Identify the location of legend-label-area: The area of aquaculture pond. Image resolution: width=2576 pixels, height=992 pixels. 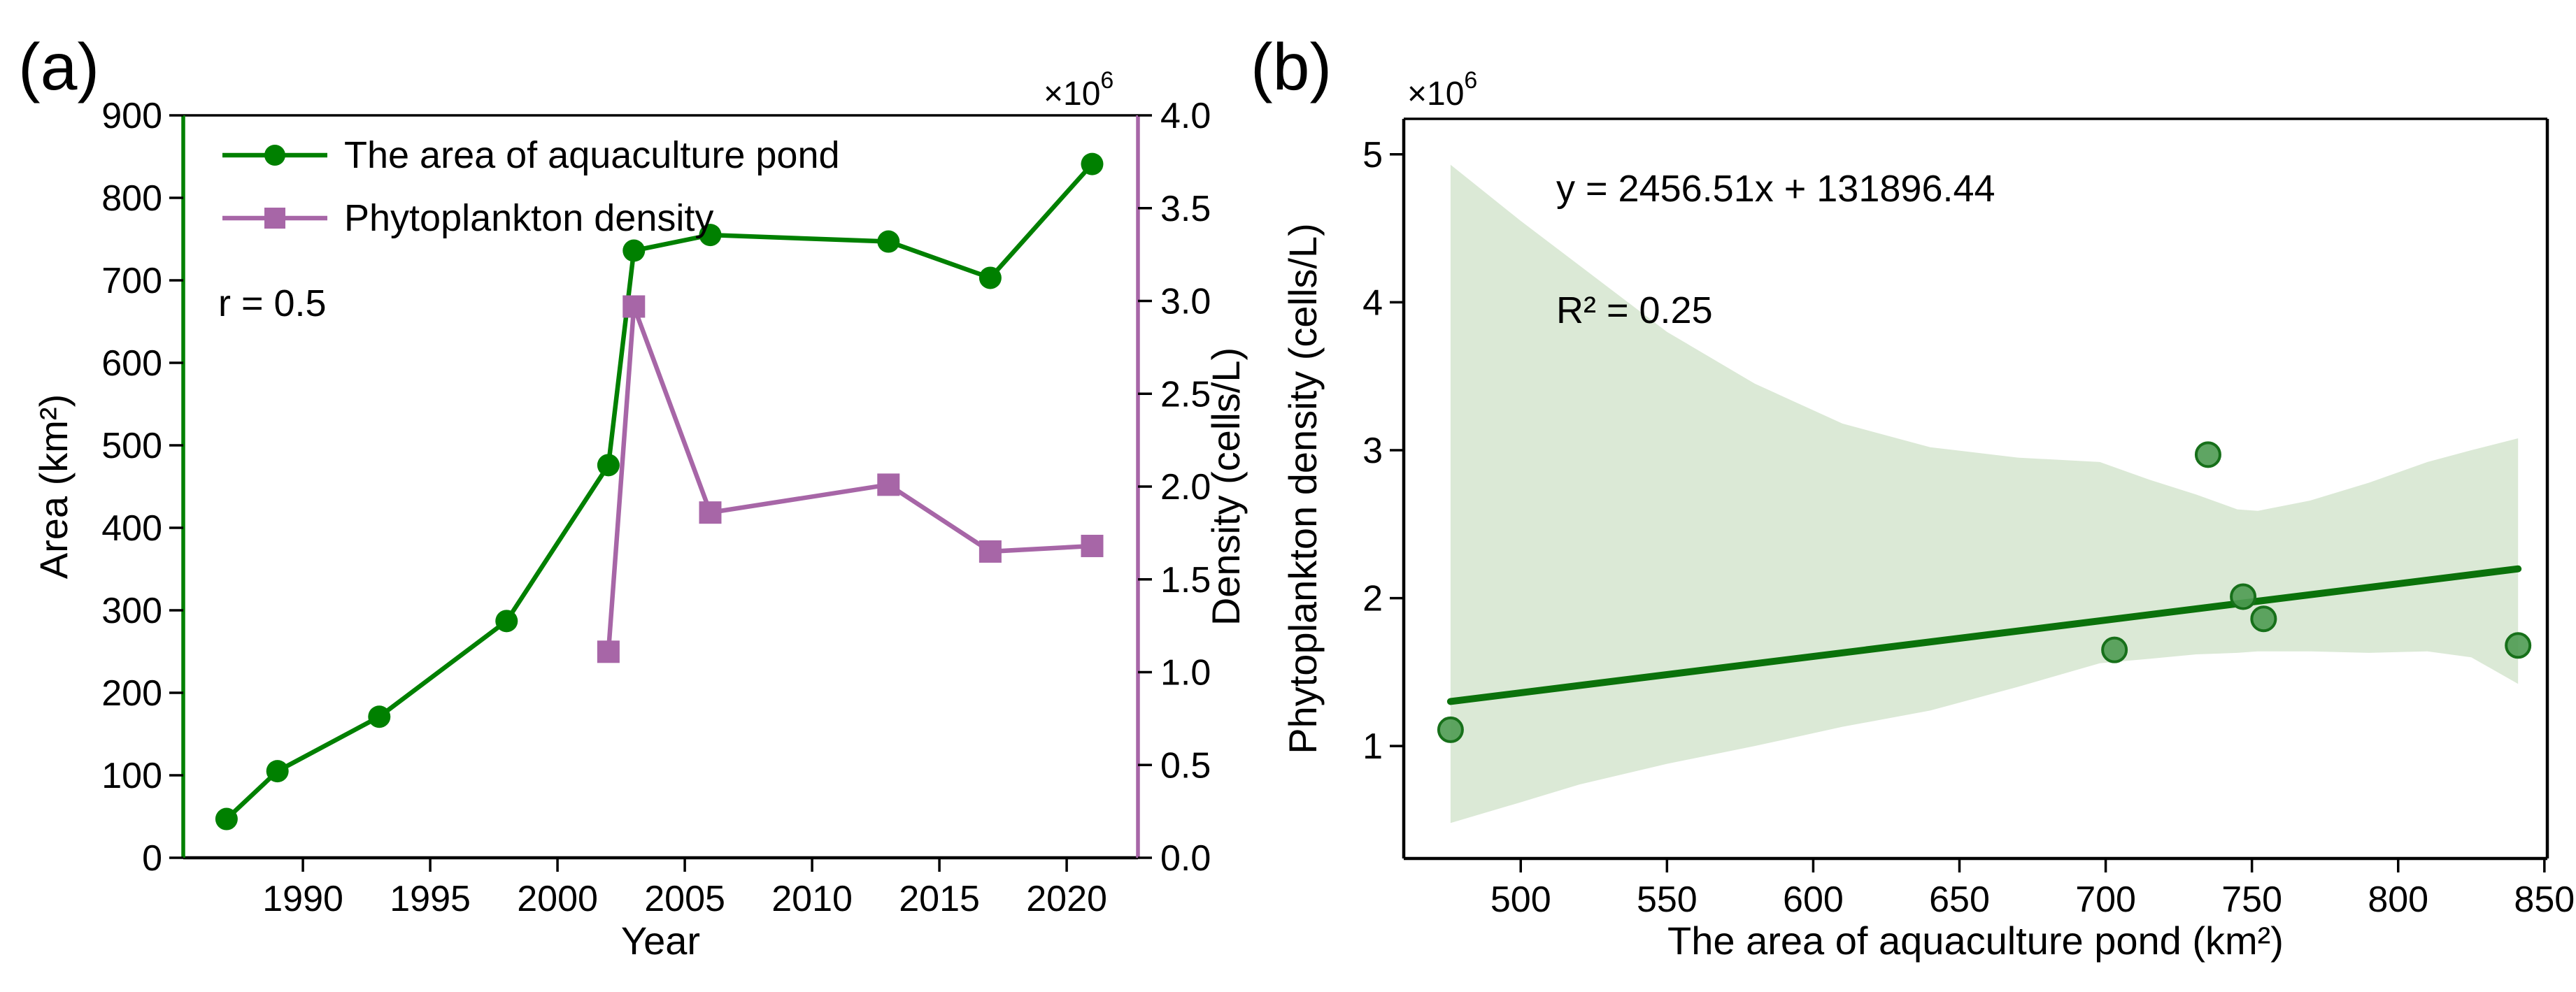
(592, 155).